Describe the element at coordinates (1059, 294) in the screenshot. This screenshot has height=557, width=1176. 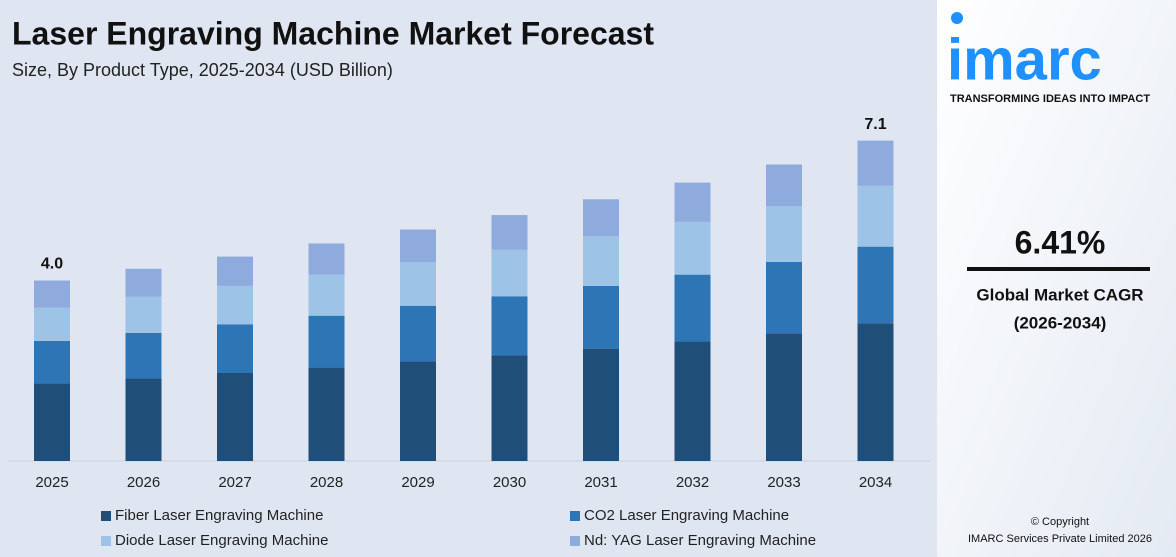
I see `cagr-label: Global Market CAGR` at that location.